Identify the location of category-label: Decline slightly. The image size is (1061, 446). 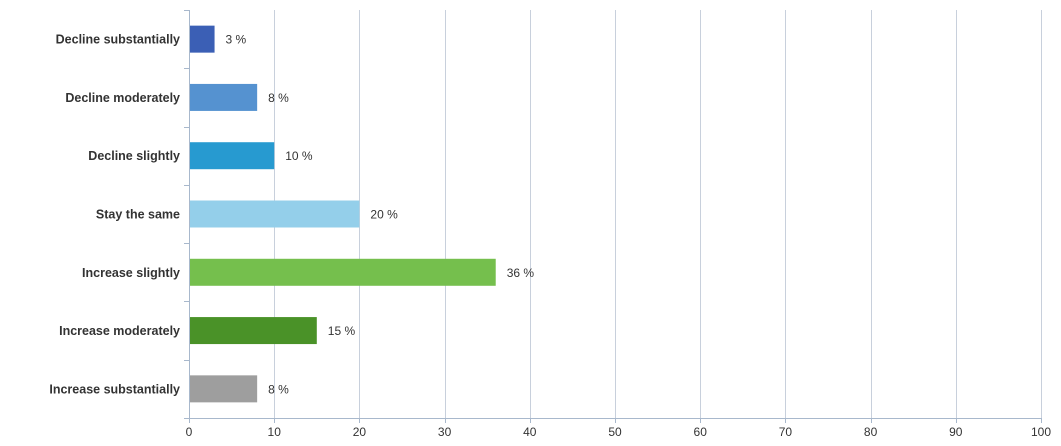
(134, 156).